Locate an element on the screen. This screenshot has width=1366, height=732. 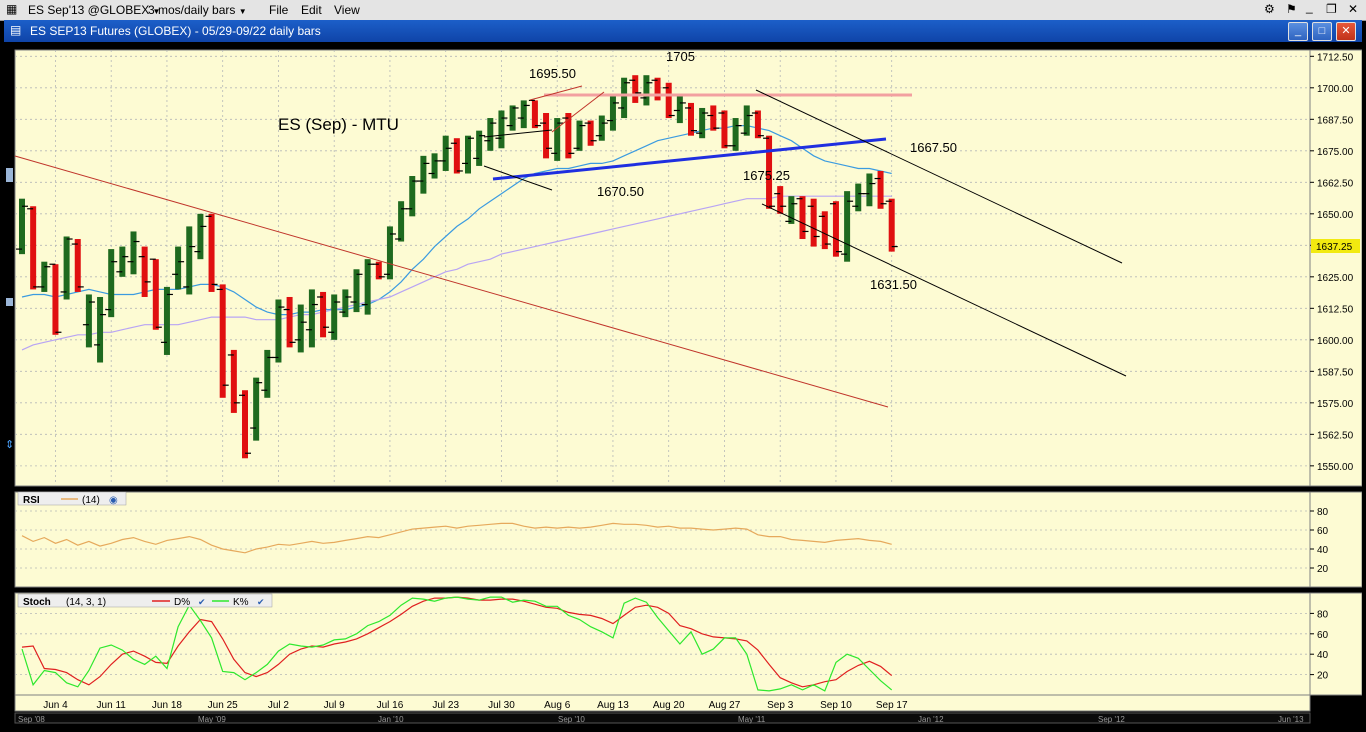
rsi-settings-icon: ◉ is located at coordinates (113, 500).